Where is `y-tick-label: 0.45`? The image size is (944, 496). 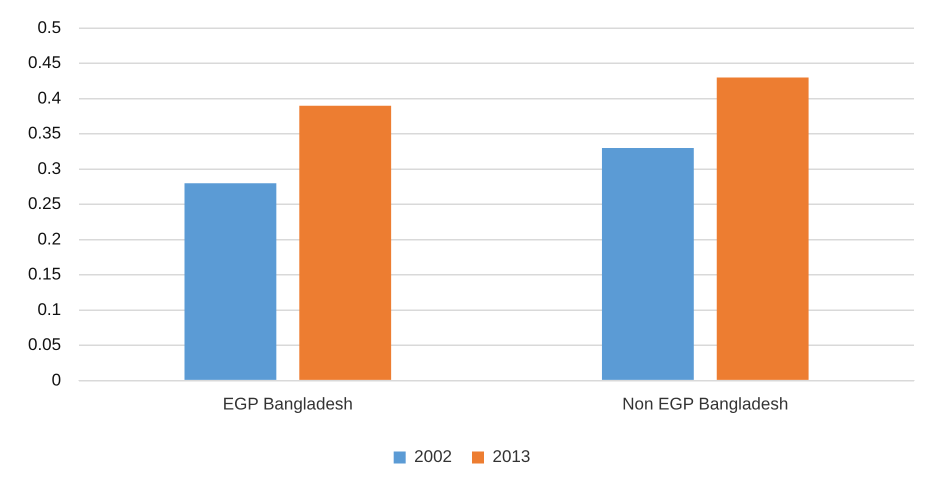
y-tick-label: 0.45 is located at coordinates (45, 62).